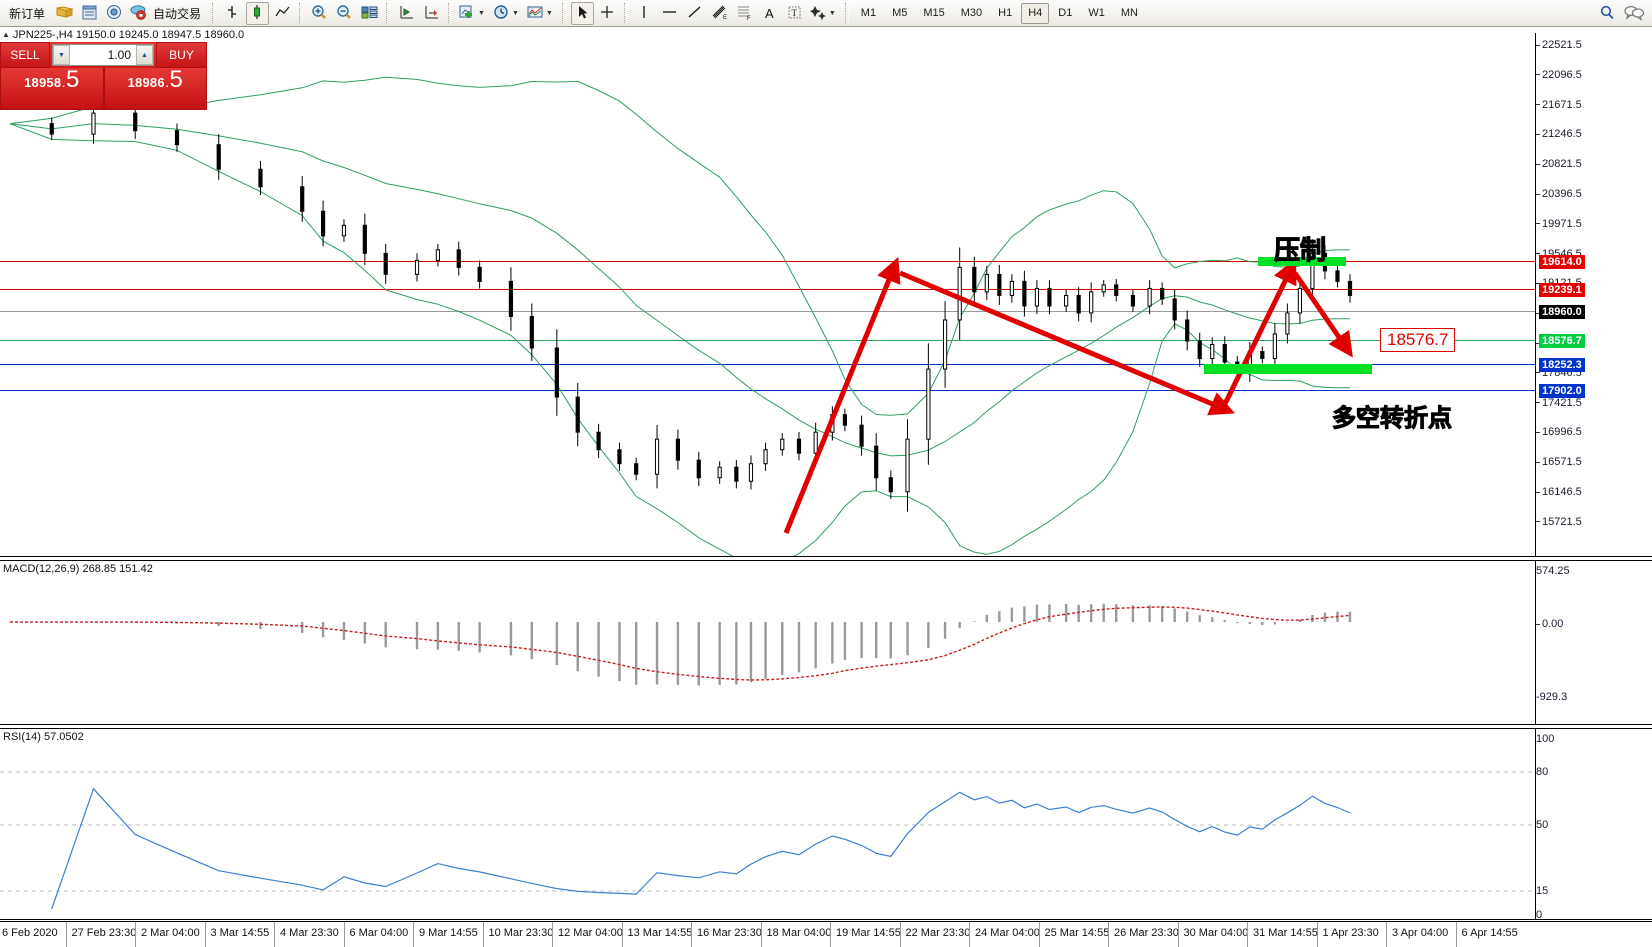 Image resolution: width=1652 pixels, height=947 pixels. I want to click on volume-increment-button: ▲, so click(144, 55).